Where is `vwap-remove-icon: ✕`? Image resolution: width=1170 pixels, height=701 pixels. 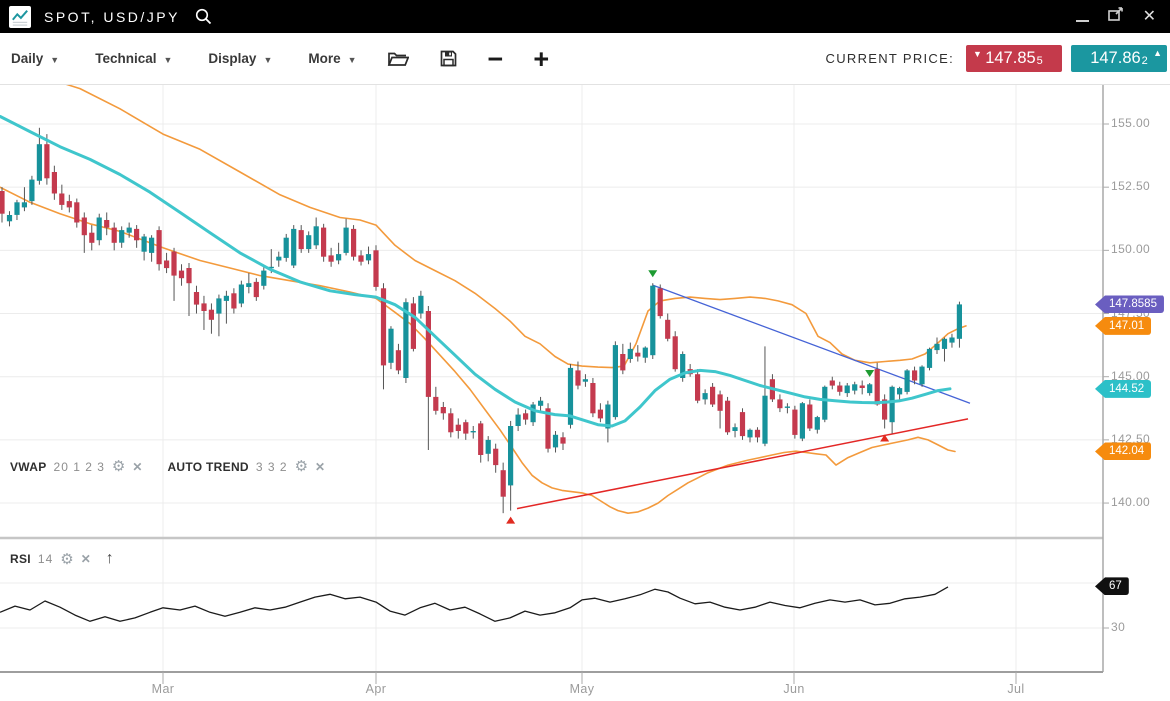 vwap-remove-icon: ✕ is located at coordinates (137, 466).